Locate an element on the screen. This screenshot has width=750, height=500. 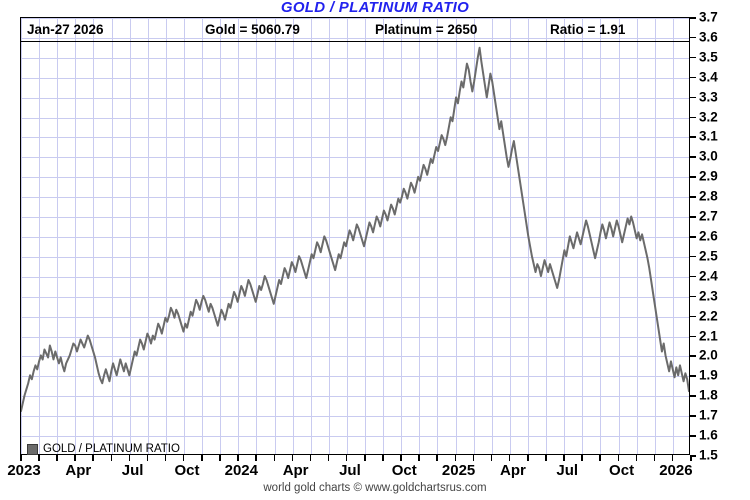
x-axis-tick-label: 2024 is located at coordinates (241, 470).